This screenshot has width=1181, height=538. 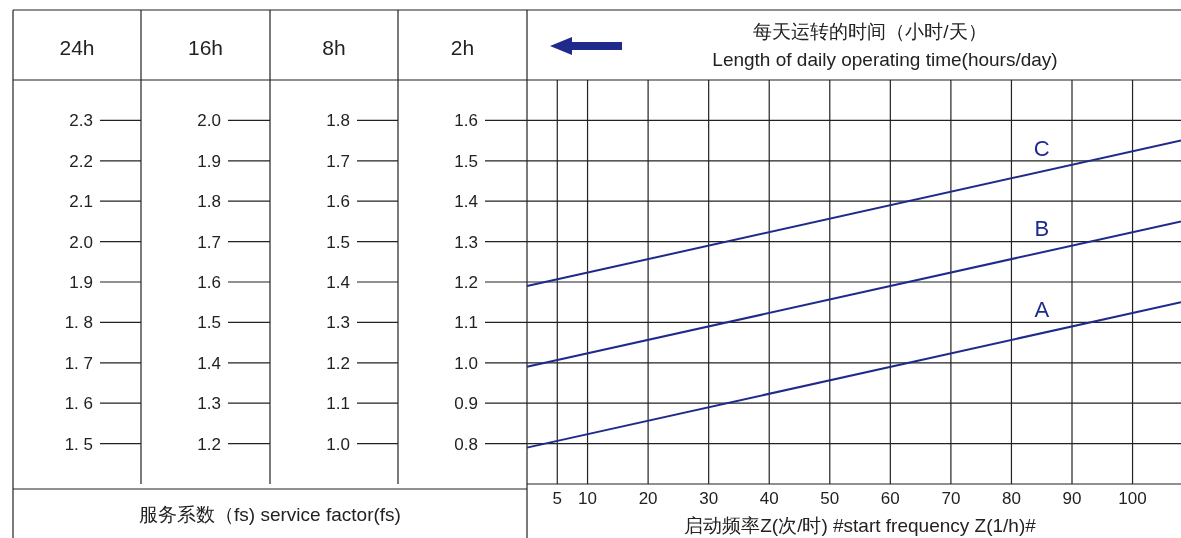 I want to click on y-tick-label: 1.2, so click(x=466, y=282).